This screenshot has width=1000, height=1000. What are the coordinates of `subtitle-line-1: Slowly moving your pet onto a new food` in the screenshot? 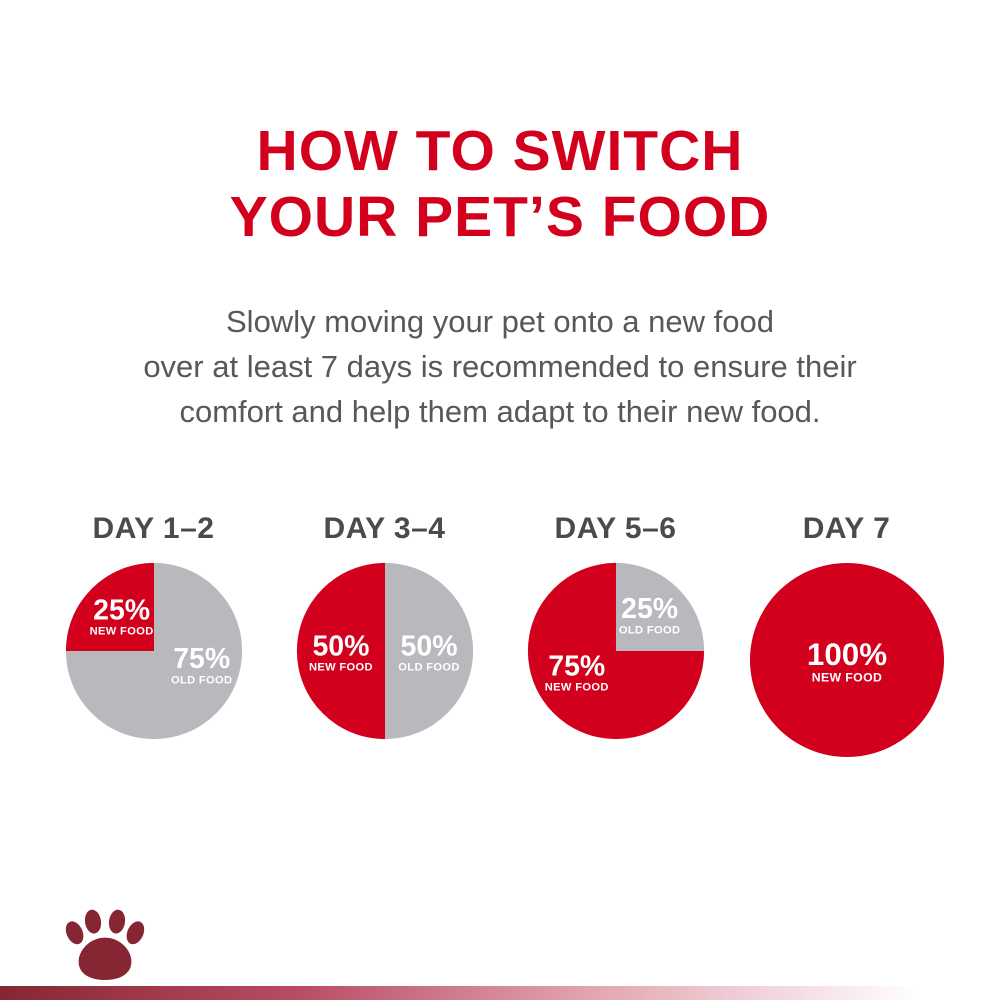 It's located at (500, 321).